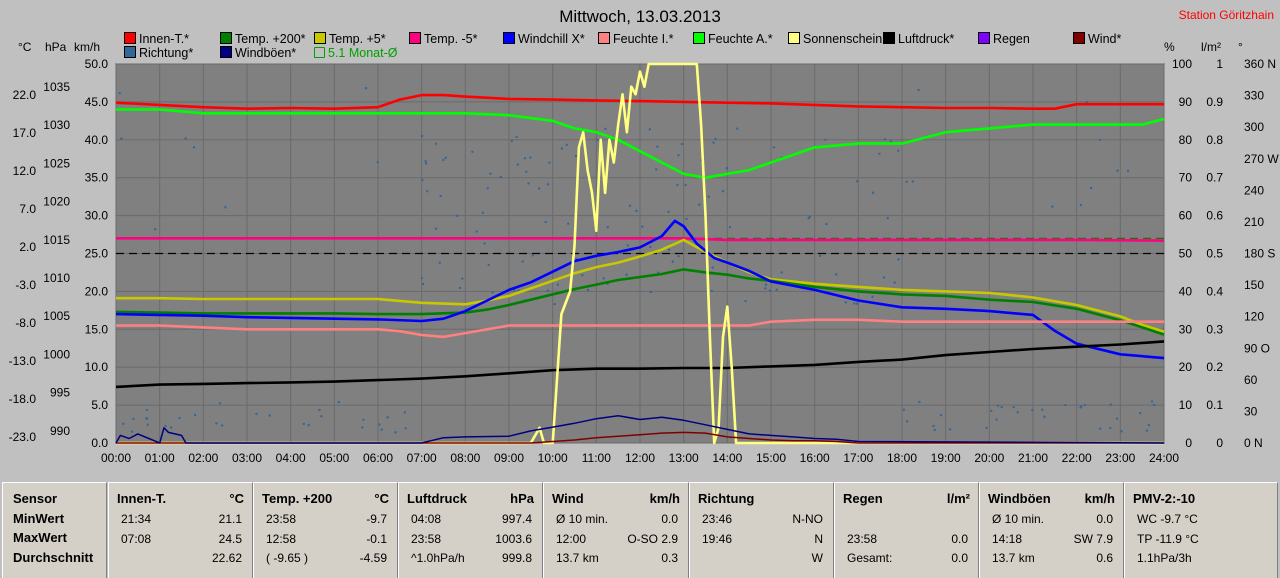 This screenshot has height=578, width=1280. Describe the element at coordinates (27, 209) in the screenshot. I see `tick-celsius: 7.0` at that location.